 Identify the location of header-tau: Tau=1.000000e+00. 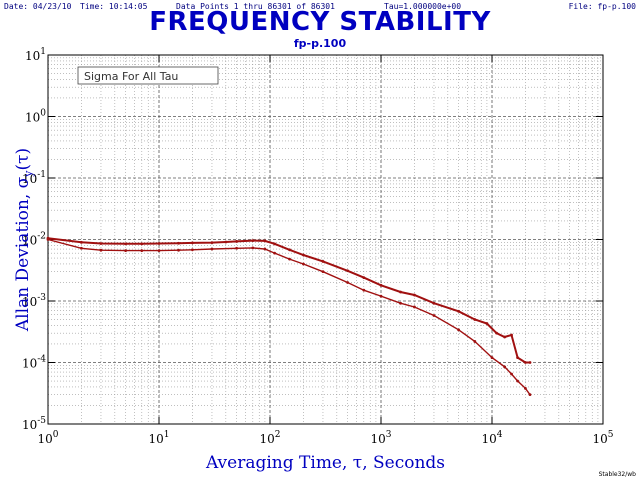
(423, 6).